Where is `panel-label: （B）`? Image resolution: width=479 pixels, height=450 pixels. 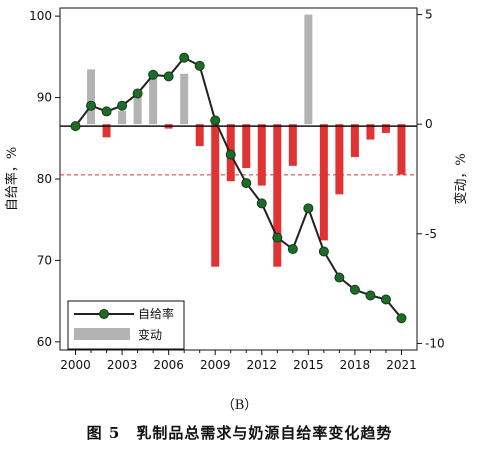 panel-label: （B） is located at coordinates (239, 405).